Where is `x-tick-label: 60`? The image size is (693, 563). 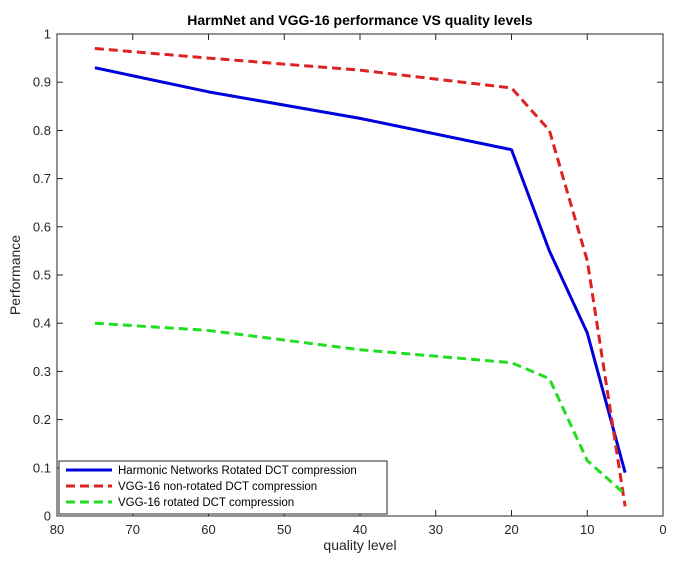
x-tick-label: 60 is located at coordinates (208, 529).